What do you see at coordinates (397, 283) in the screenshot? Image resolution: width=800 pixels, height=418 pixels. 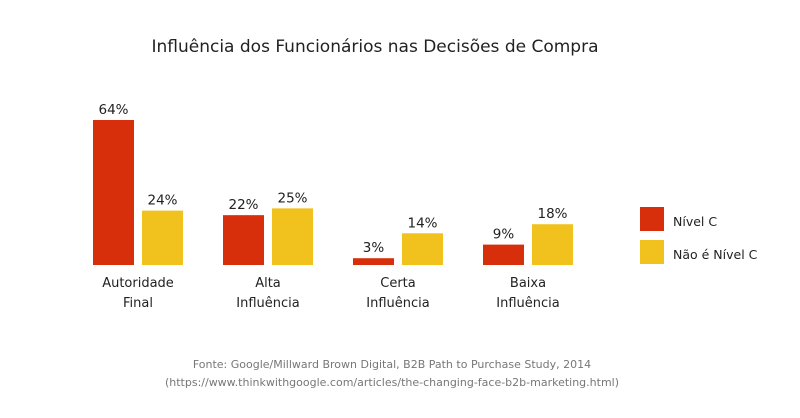 I see `category-label: Certa` at bounding box center [397, 283].